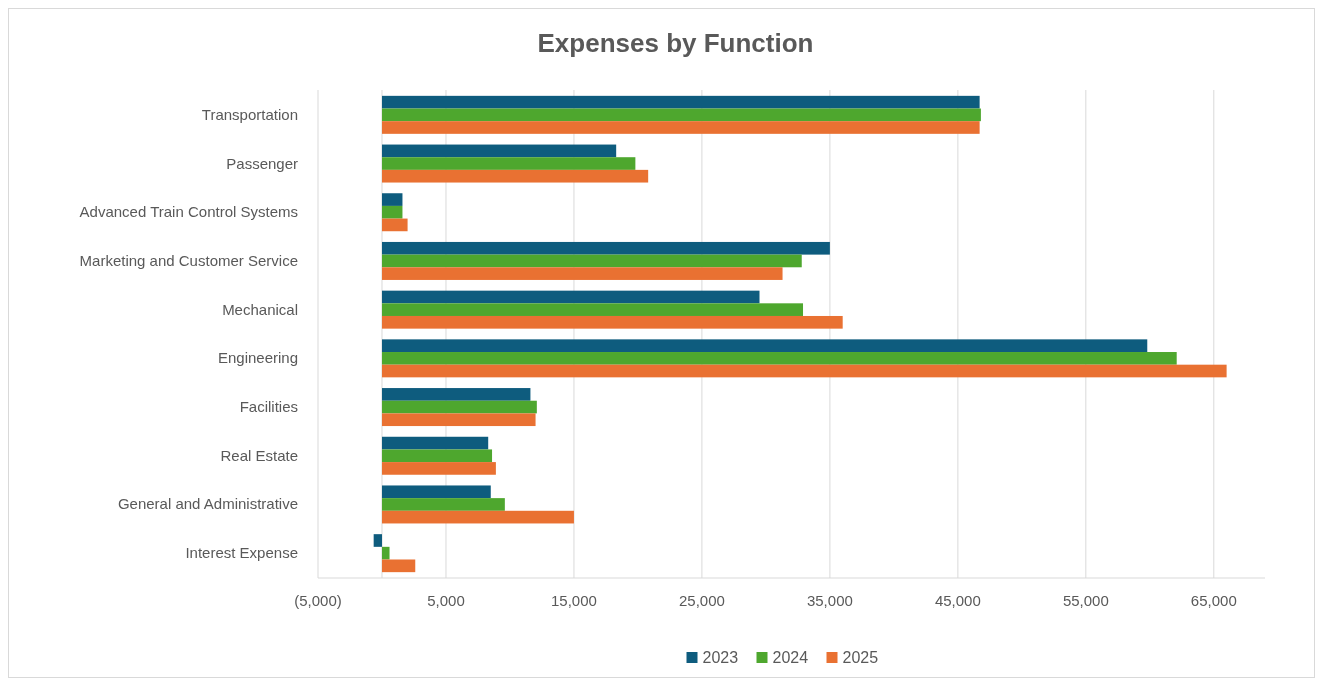  Describe the element at coordinates (1085, 600) in the screenshot. I see `x-tick-label: 55,000` at that location.